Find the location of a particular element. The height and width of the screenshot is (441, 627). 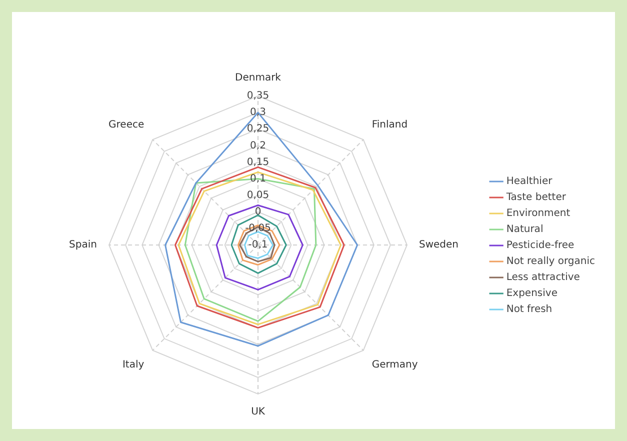

spoke-label: Spain is located at coordinates (83, 245).